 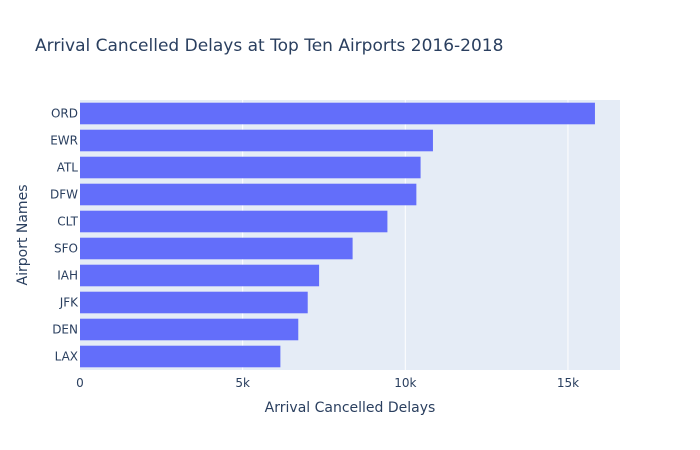 I want to click on bar-ewr, so click(x=256, y=140).